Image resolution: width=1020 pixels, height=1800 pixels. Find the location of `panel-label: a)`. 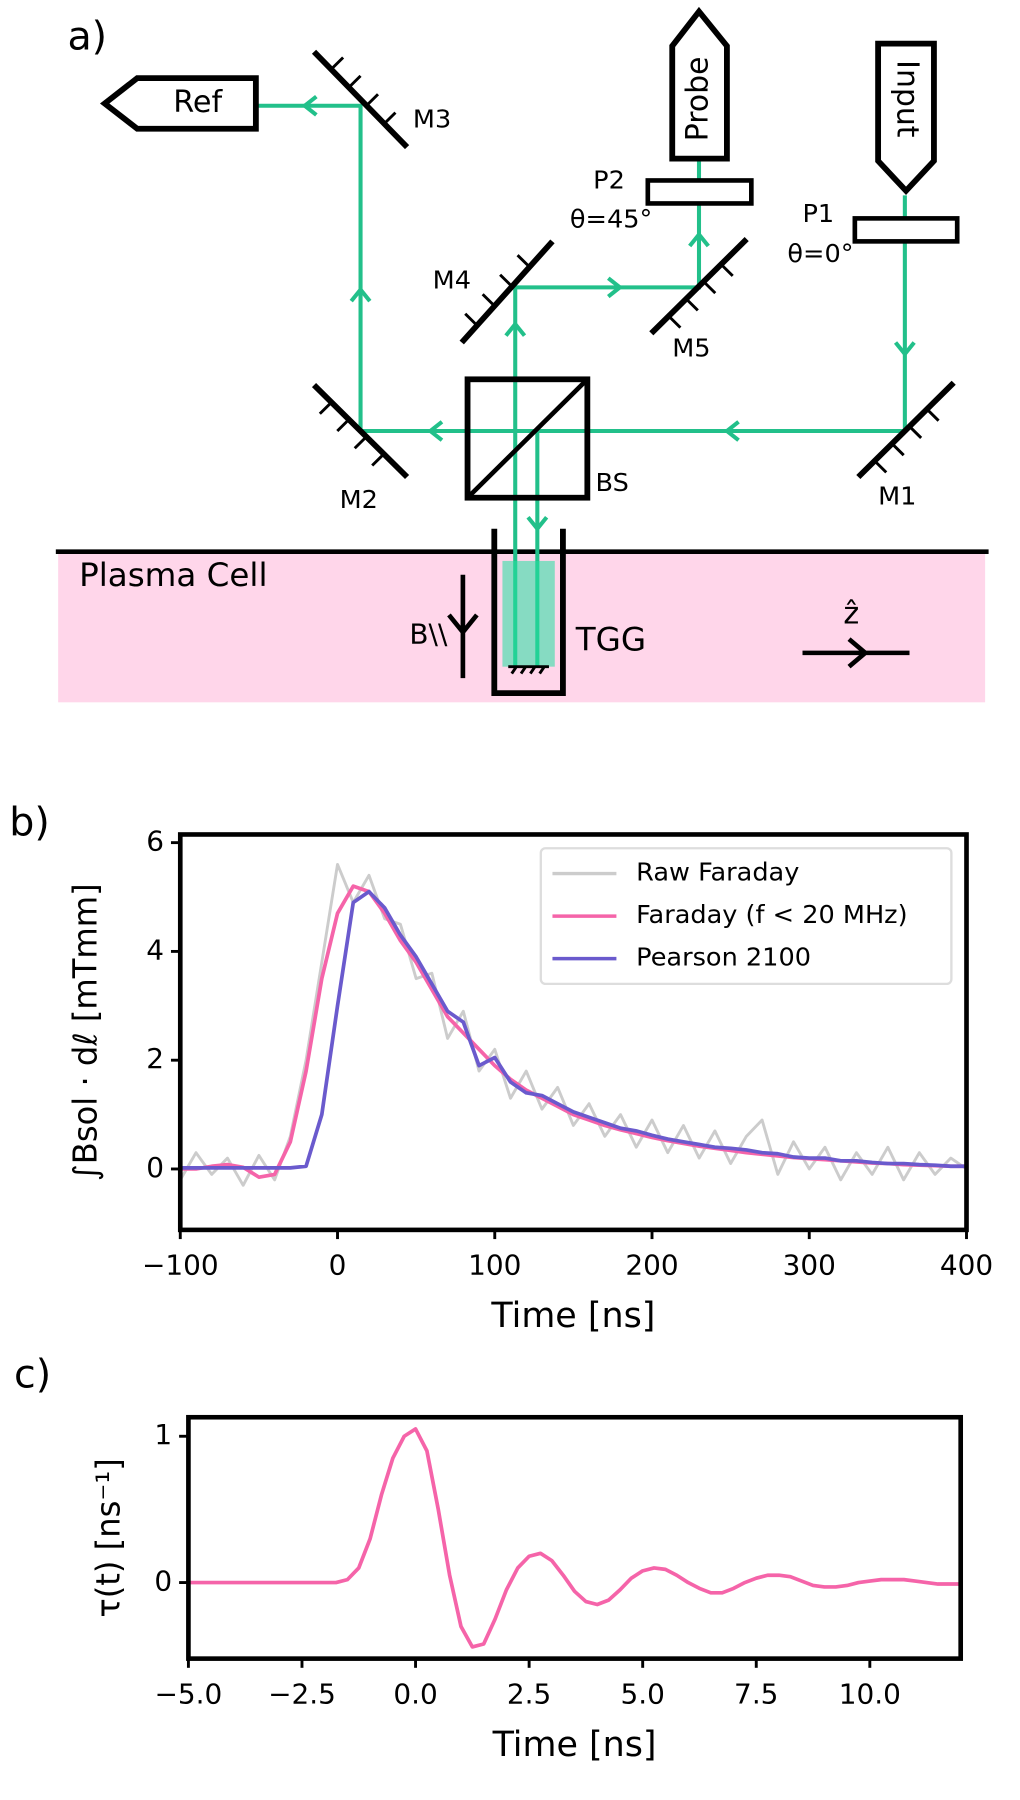

panel-label: a) is located at coordinates (87, 37).